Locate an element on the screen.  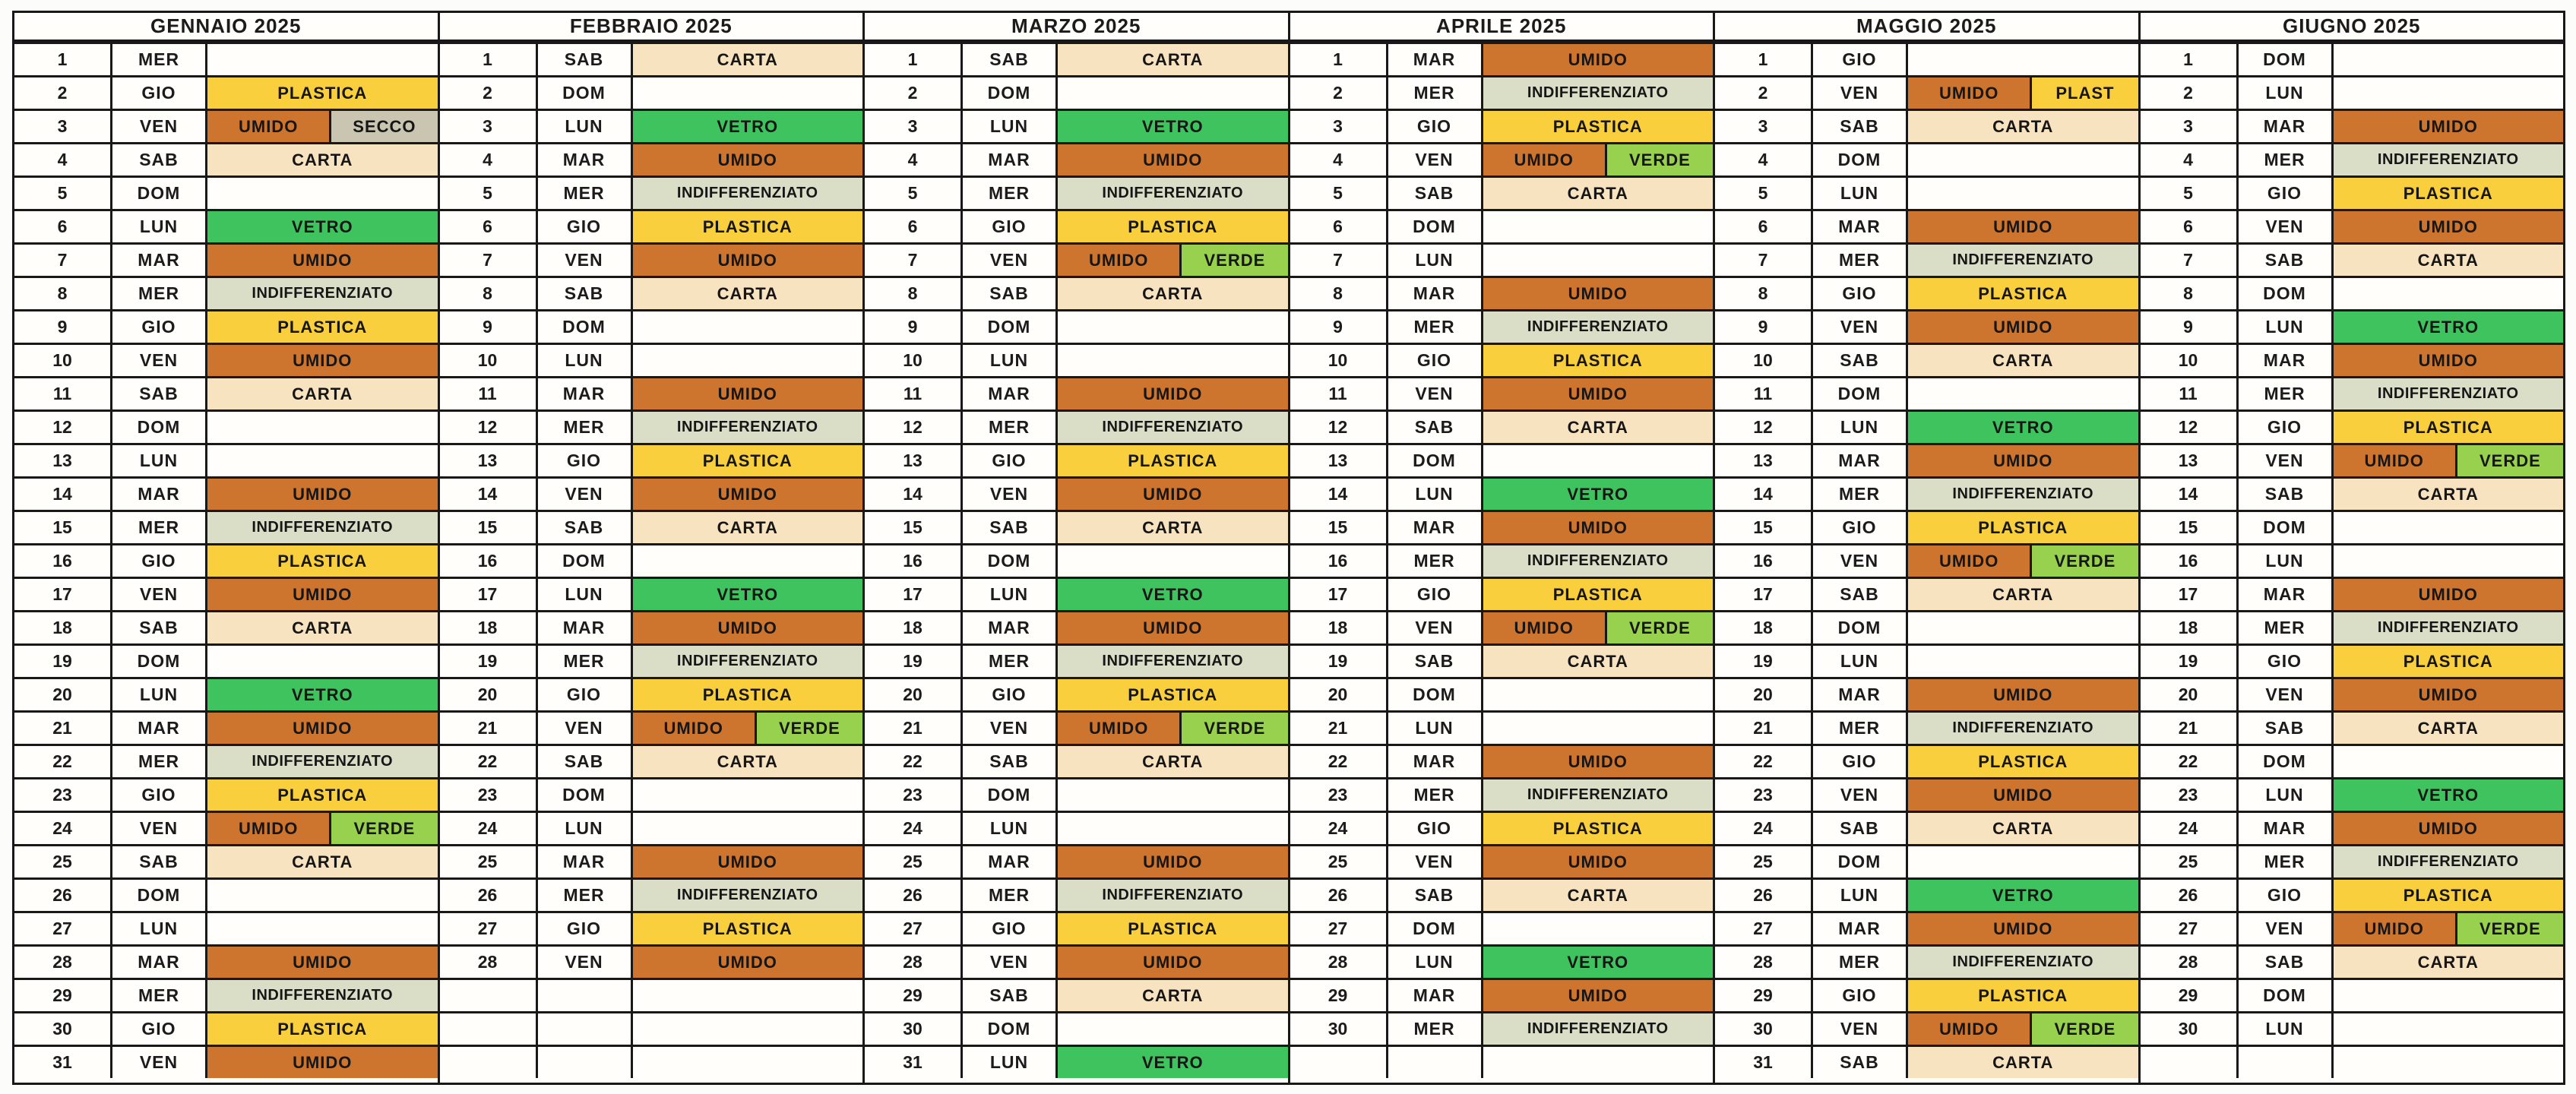
day-row: 16 LUN is located at coordinates (2351, 560).